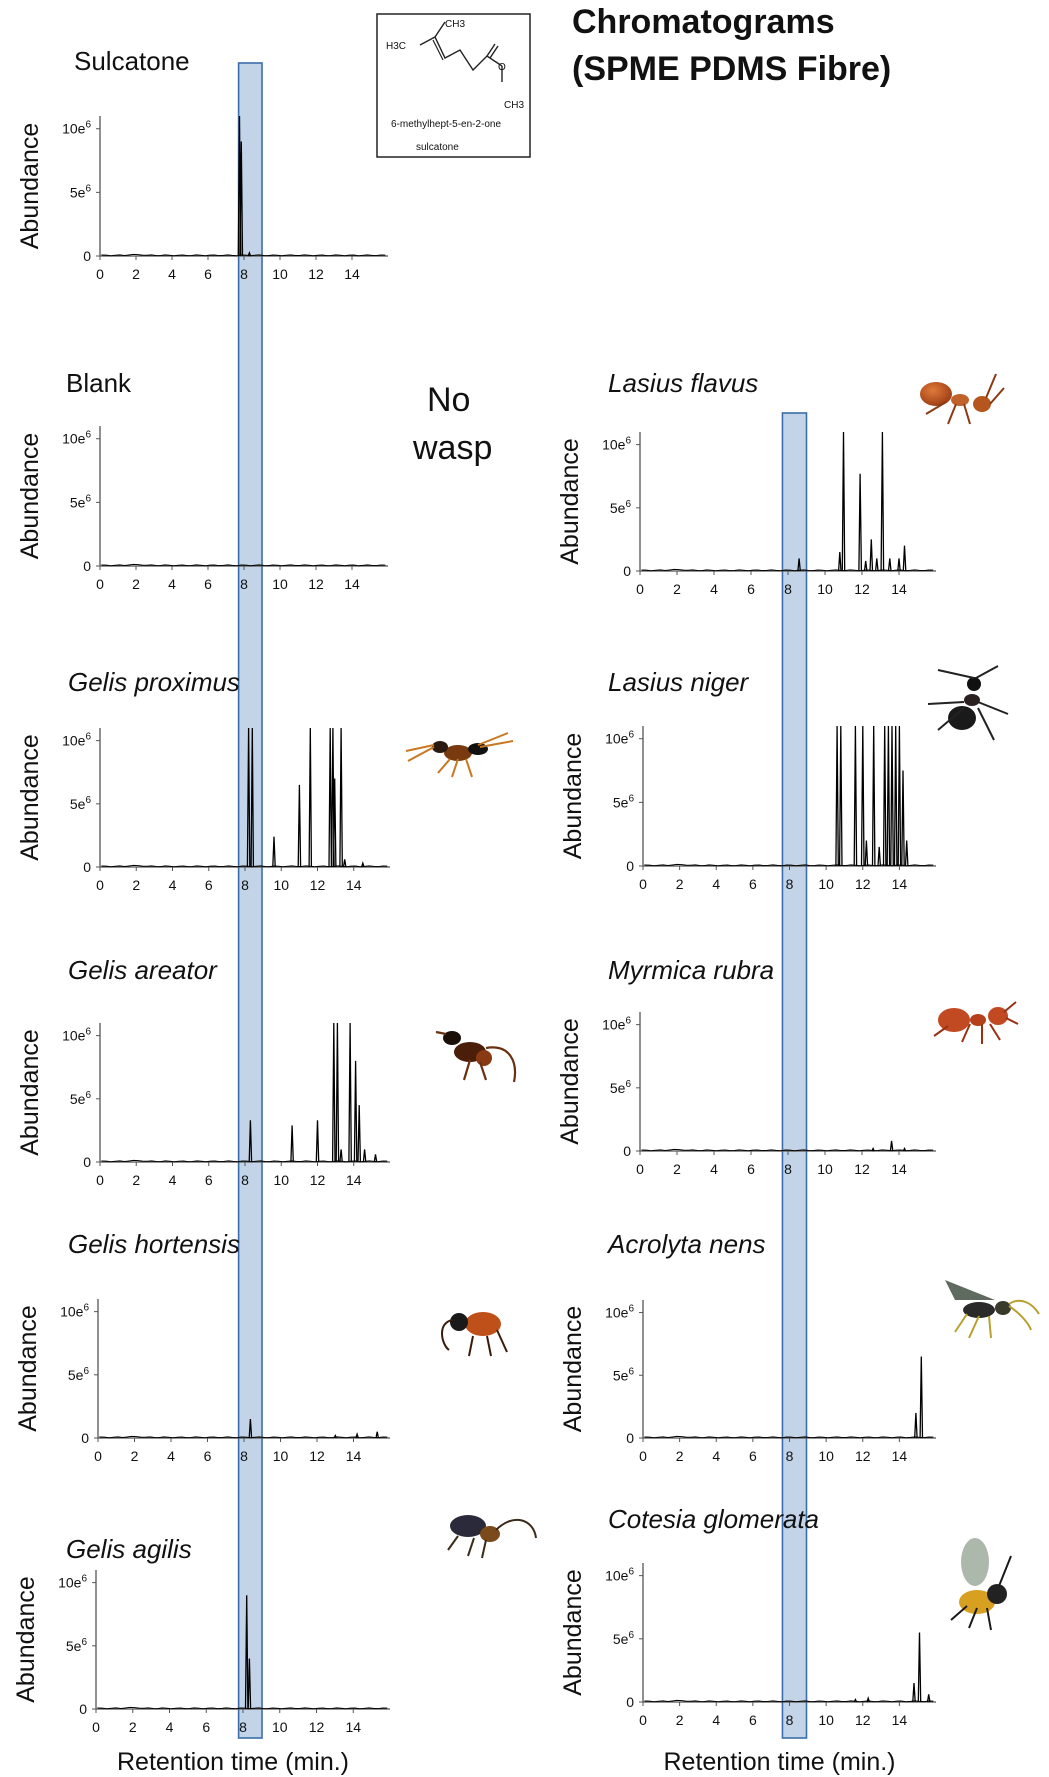  Describe the element at coordinates (713, 1519) in the screenshot. I see `panel-title: Cotesia glomerata` at that location.